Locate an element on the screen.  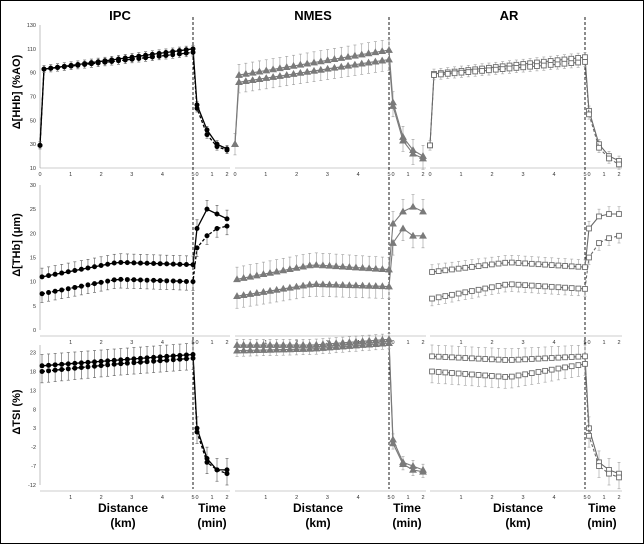
time-label-ipc: Time is located at coordinates (212, 508).